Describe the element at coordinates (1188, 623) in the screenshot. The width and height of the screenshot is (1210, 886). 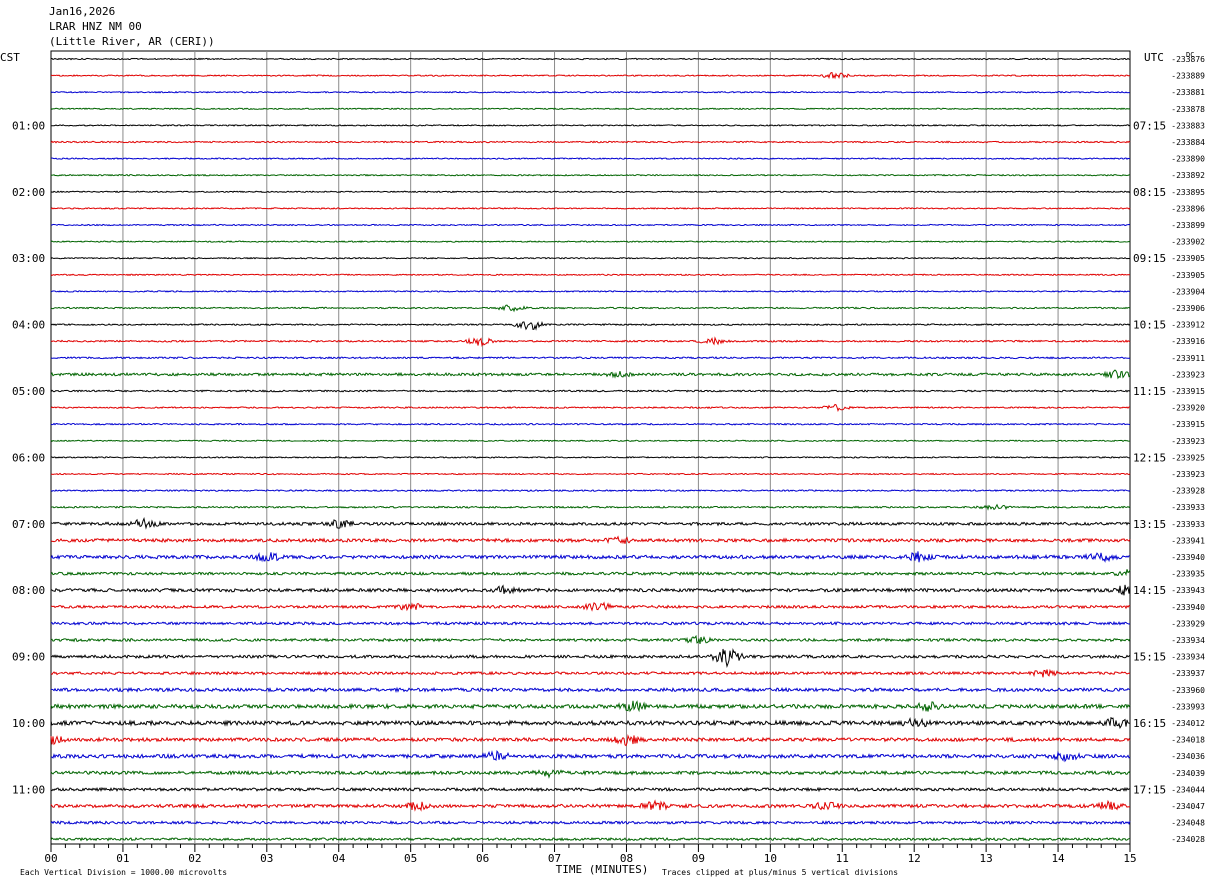
I see `dc-offset-label: -233929` at that location.